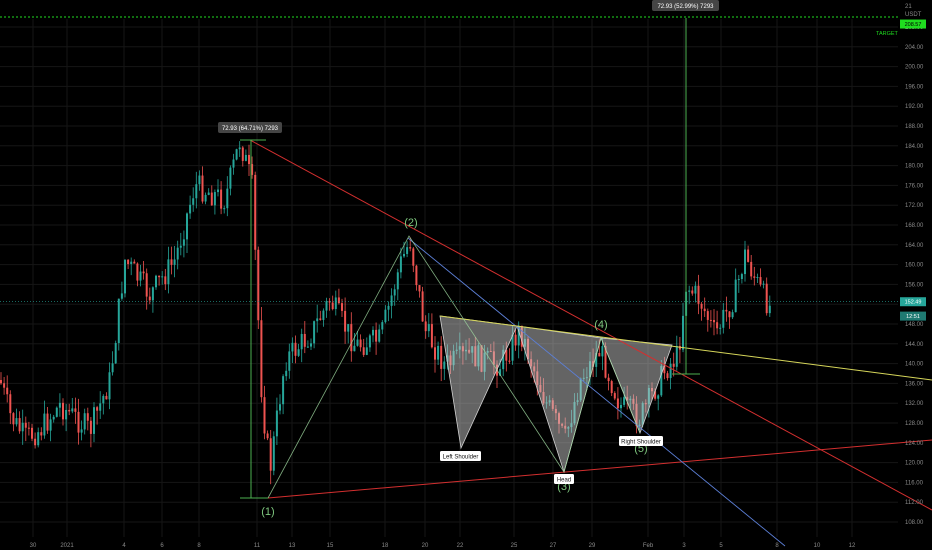 The height and width of the screenshot is (550, 932). What do you see at coordinates (852, 546) in the screenshot?
I see `x-tick-label: 12` at bounding box center [852, 546].